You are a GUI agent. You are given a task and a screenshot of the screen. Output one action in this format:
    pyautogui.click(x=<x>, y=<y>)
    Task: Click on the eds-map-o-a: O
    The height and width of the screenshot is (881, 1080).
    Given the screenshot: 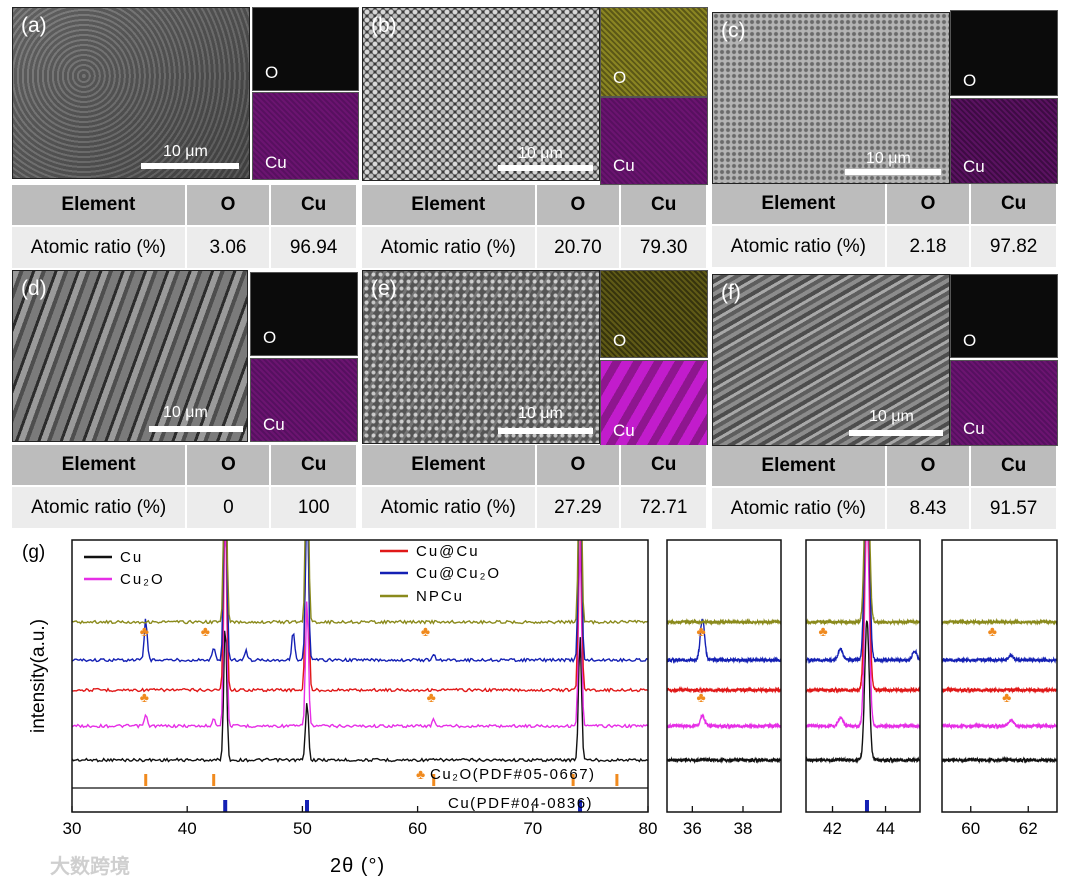 What is the action you would take?
    pyautogui.click(x=305, y=49)
    